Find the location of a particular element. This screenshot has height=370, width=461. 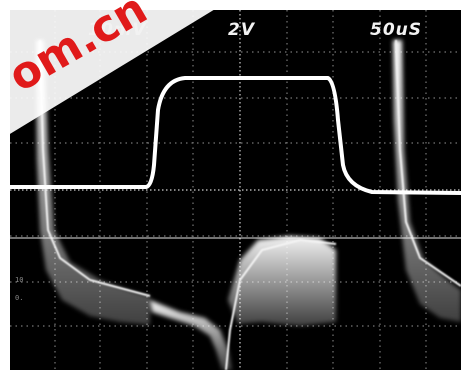

channel2-scale-label: 2V is located at coordinates (241, 30).